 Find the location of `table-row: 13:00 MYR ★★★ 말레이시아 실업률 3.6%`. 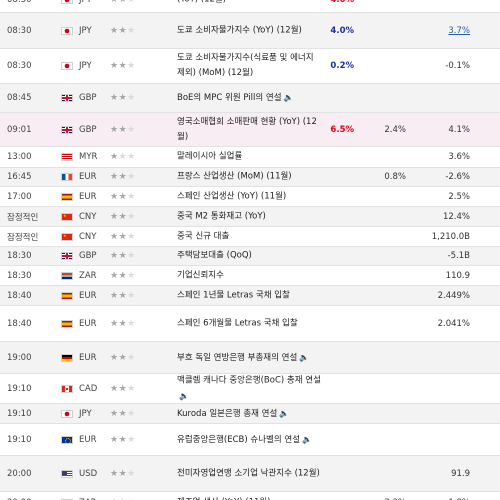

table-row: 13:00 MYR ★★★ 말레이시아 실업률 3.6% is located at coordinates (250, 157).